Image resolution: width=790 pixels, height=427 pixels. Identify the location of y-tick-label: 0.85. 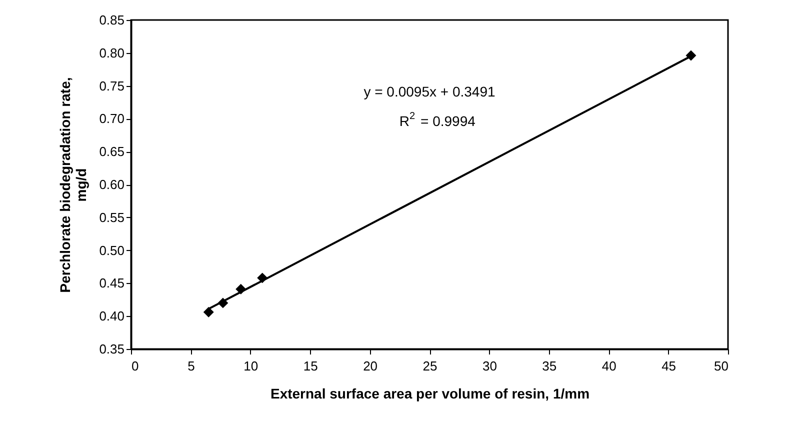
(111, 20).